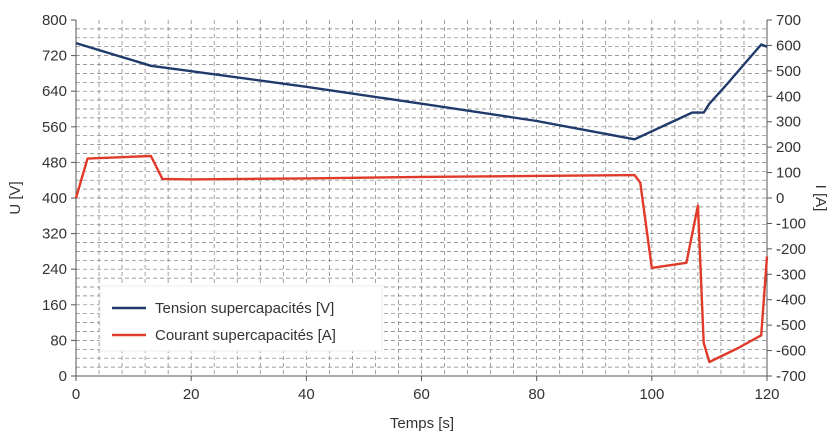 The height and width of the screenshot is (433, 832). I want to click on y-right-tick-label: -400, so click(791, 300).